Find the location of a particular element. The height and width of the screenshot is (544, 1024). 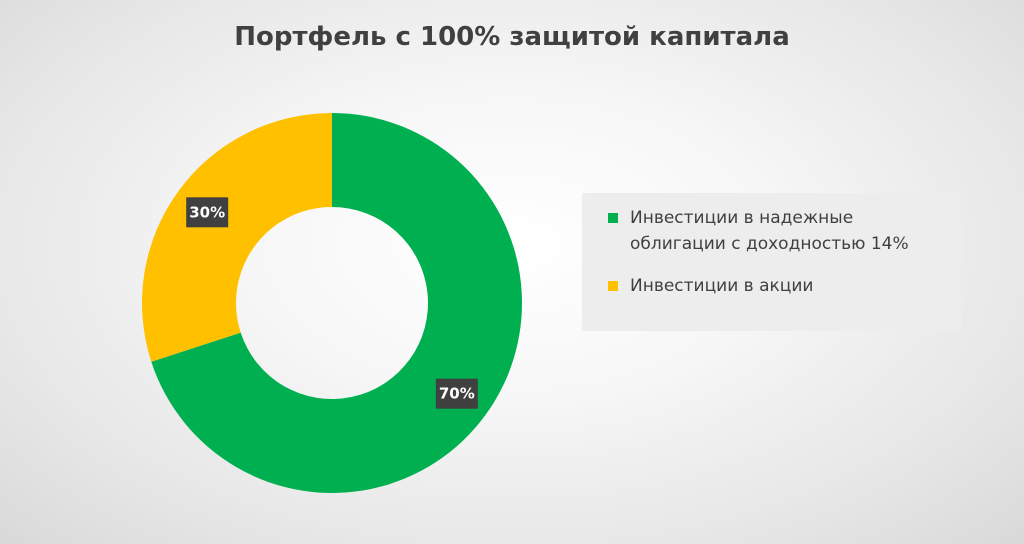

data-label-text: 30% is located at coordinates (207, 212).